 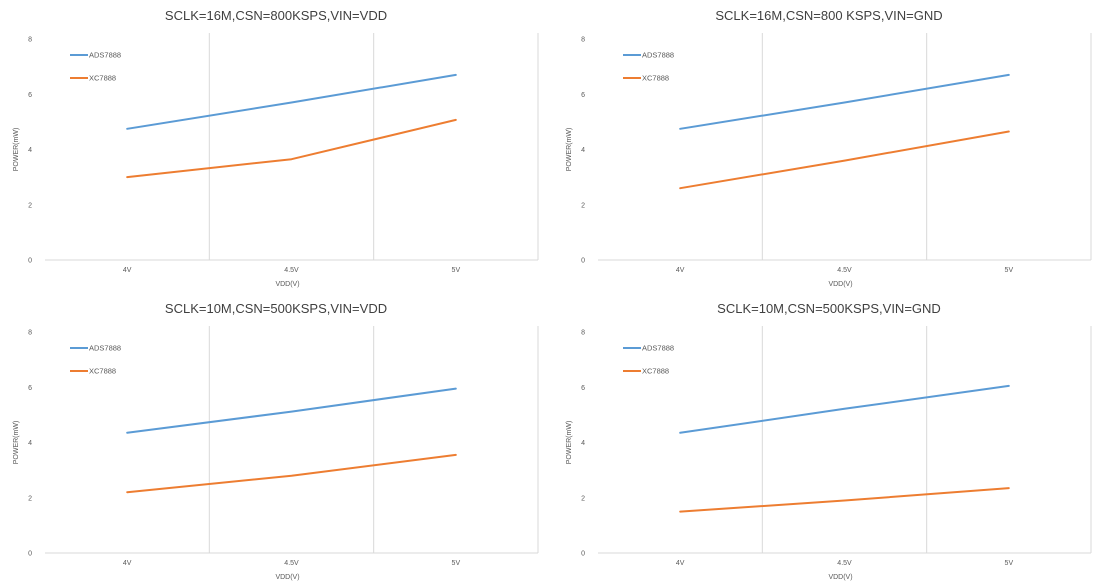 I want to click on chart-title: SCLK=10M,CSN=500KSPS,VIN=VDD, so click(x=276, y=308).